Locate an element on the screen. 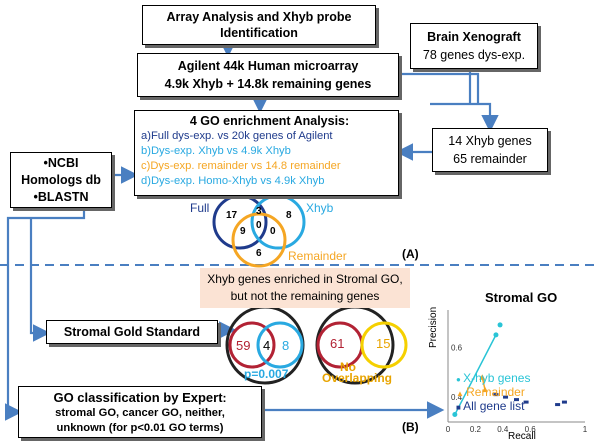 The width and height of the screenshot is (600, 444). legend-entry: ▲ Remainder is located at coordinates (493, 393).